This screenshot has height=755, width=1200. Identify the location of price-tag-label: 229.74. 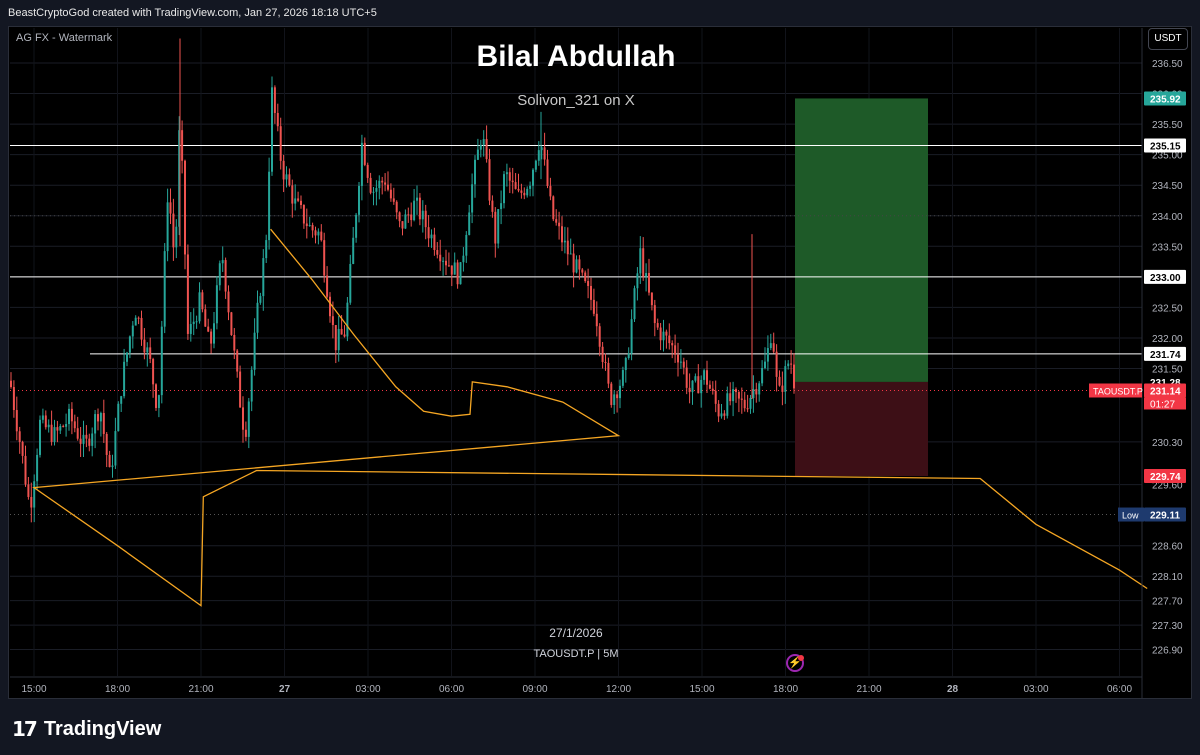
(1165, 477).